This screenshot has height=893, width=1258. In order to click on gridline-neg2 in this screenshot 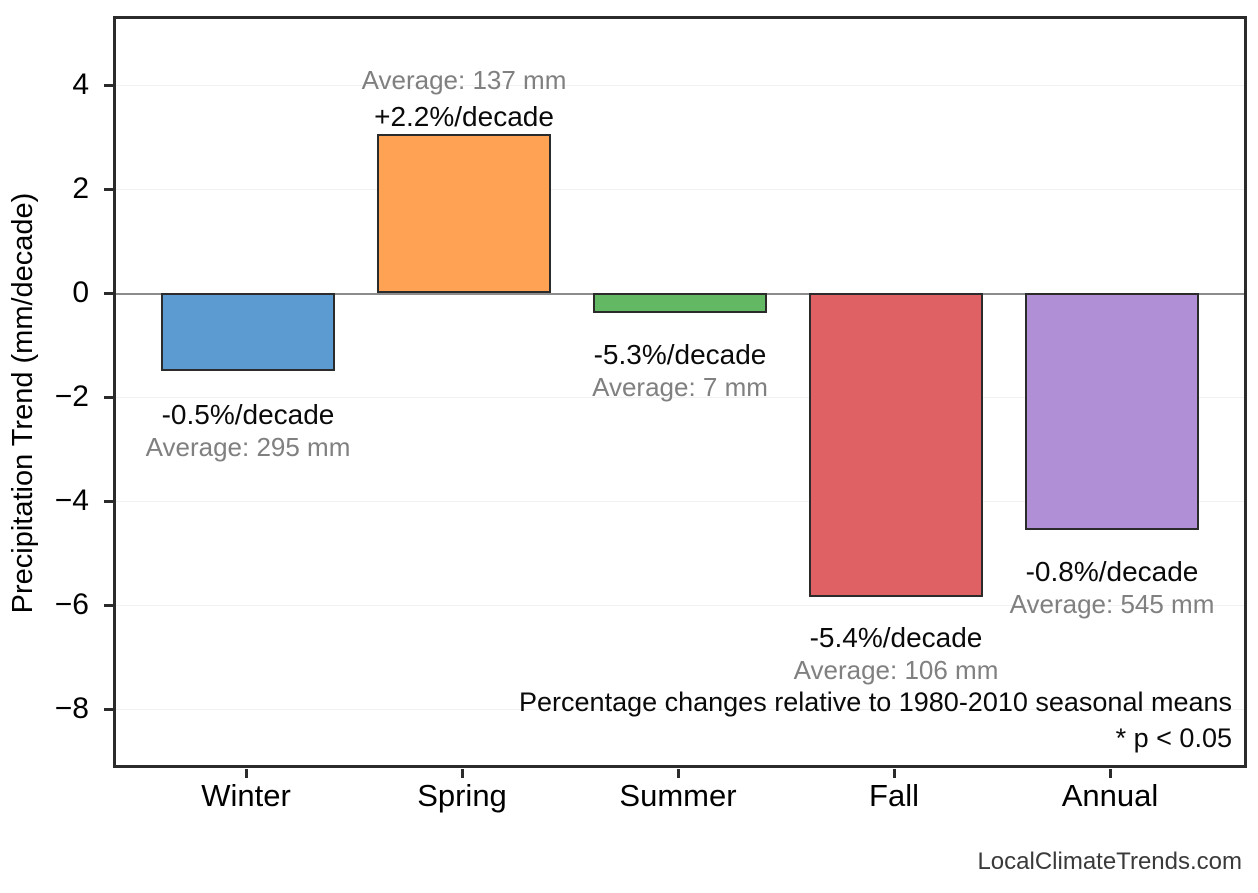, I will do `click(680, 397)`.